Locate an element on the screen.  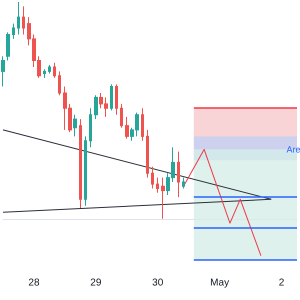
x-tick-label: 30 is located at coordinates (158, 283).